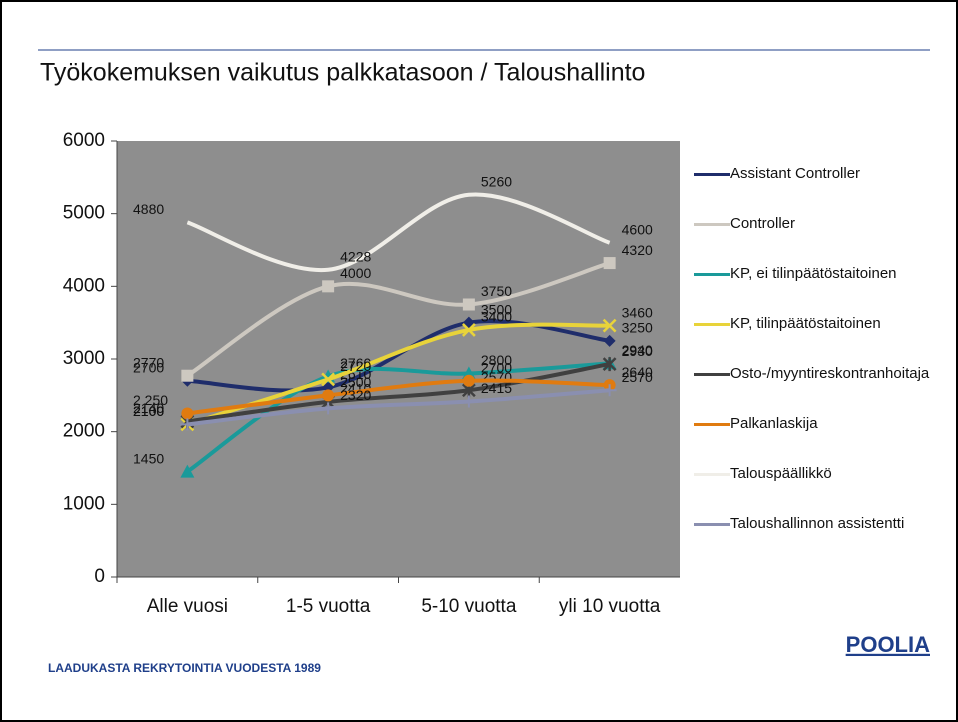 This screenshot has width=958, height=722. Describe the element at coordinates (496, 309) in the screenshot. I see `data-label: 3500` at that location.